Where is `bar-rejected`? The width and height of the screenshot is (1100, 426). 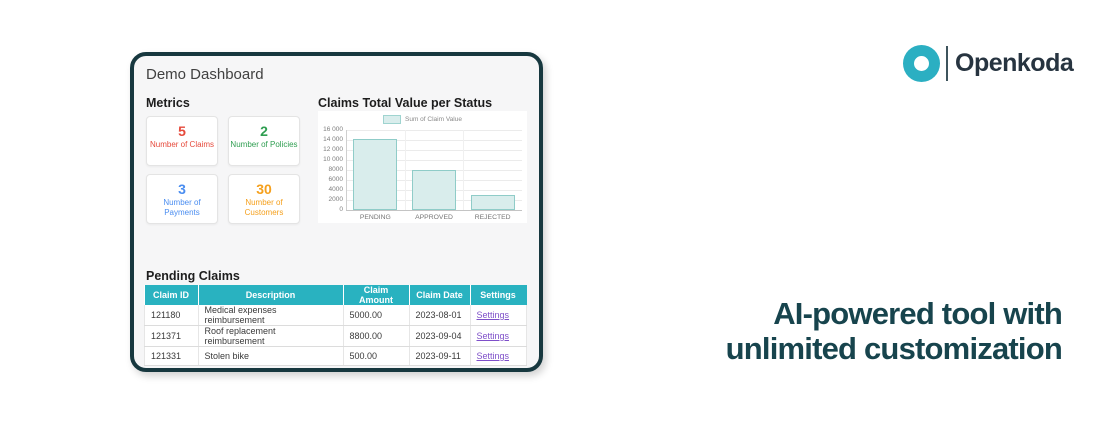 bar-rejected is located at coordinates (492, 202).